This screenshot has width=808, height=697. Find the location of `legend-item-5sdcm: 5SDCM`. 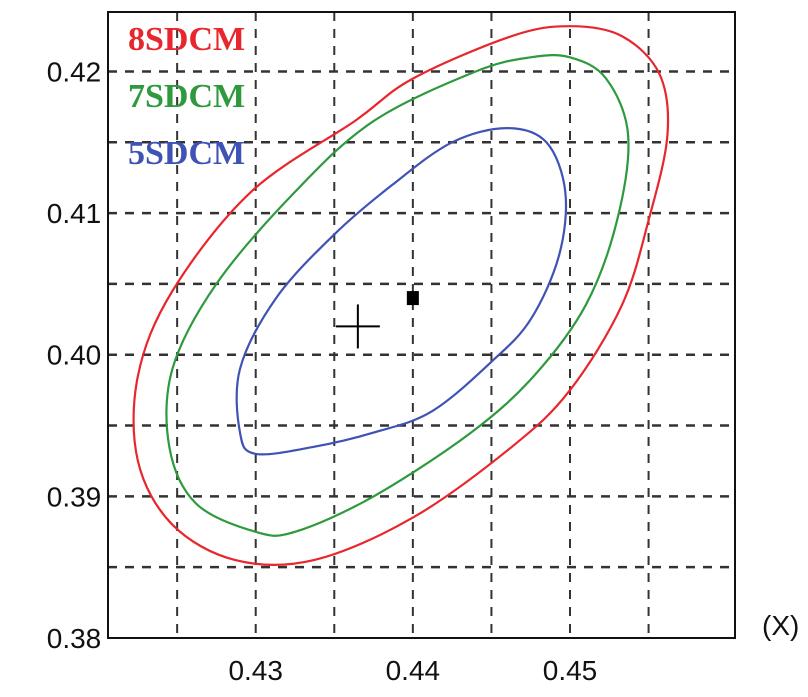

legend-item-5sdcm: 5SDCM is located at coordinates (186, 153).